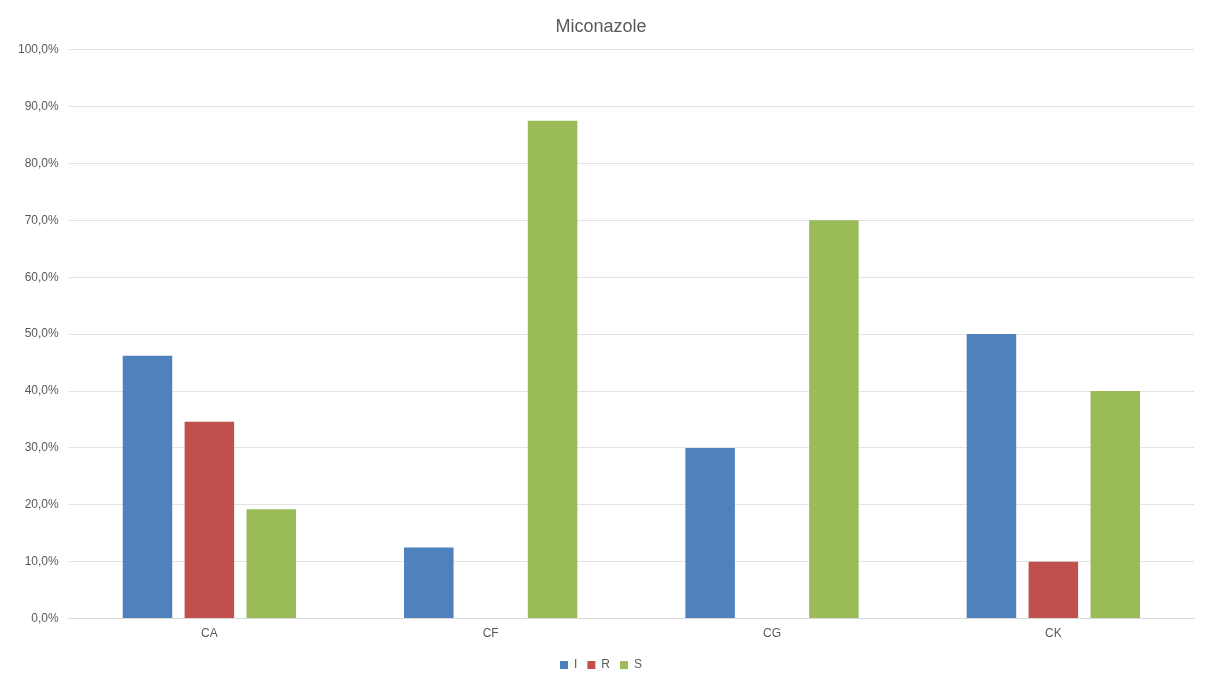 The image size is (1214, 689). Describe the element at coordinates (42, 333) in the screenshot. I see `y-tick-label: 50,0%` at that location.